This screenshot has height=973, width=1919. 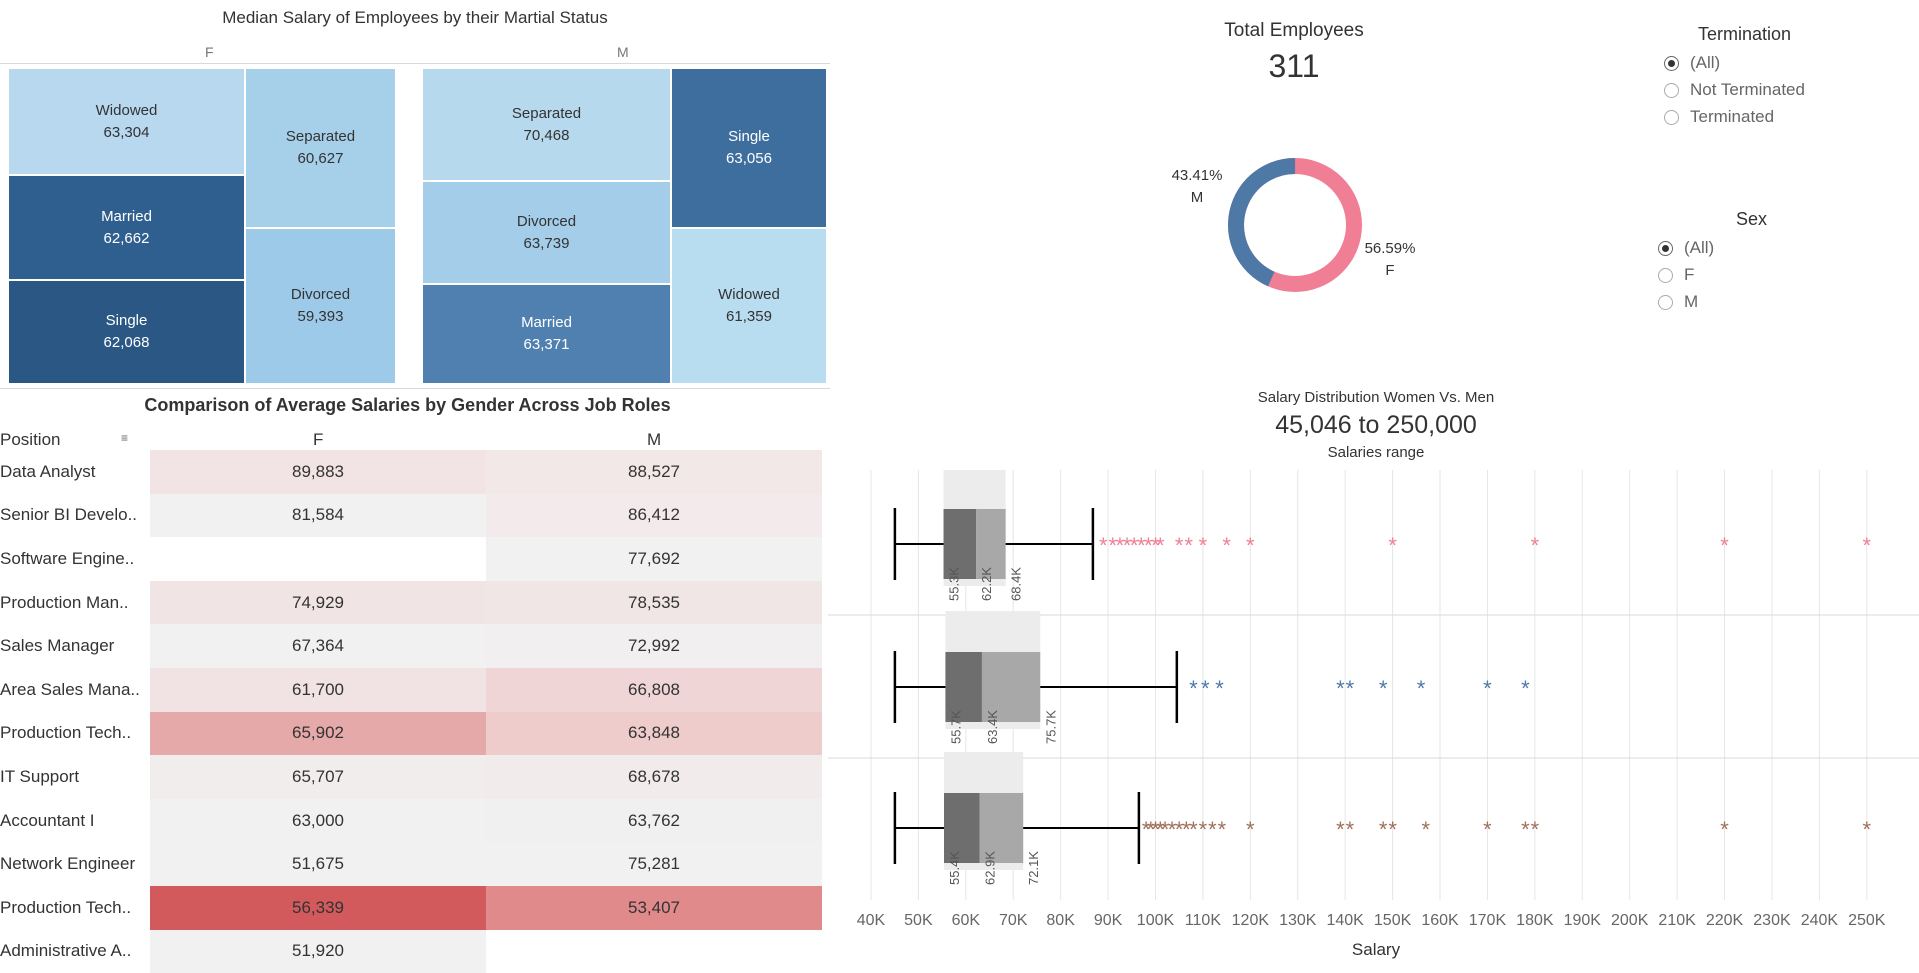 I want to click on treemap-cell-female-widowed: Widowed 63,304, so click(x=126, y=121).